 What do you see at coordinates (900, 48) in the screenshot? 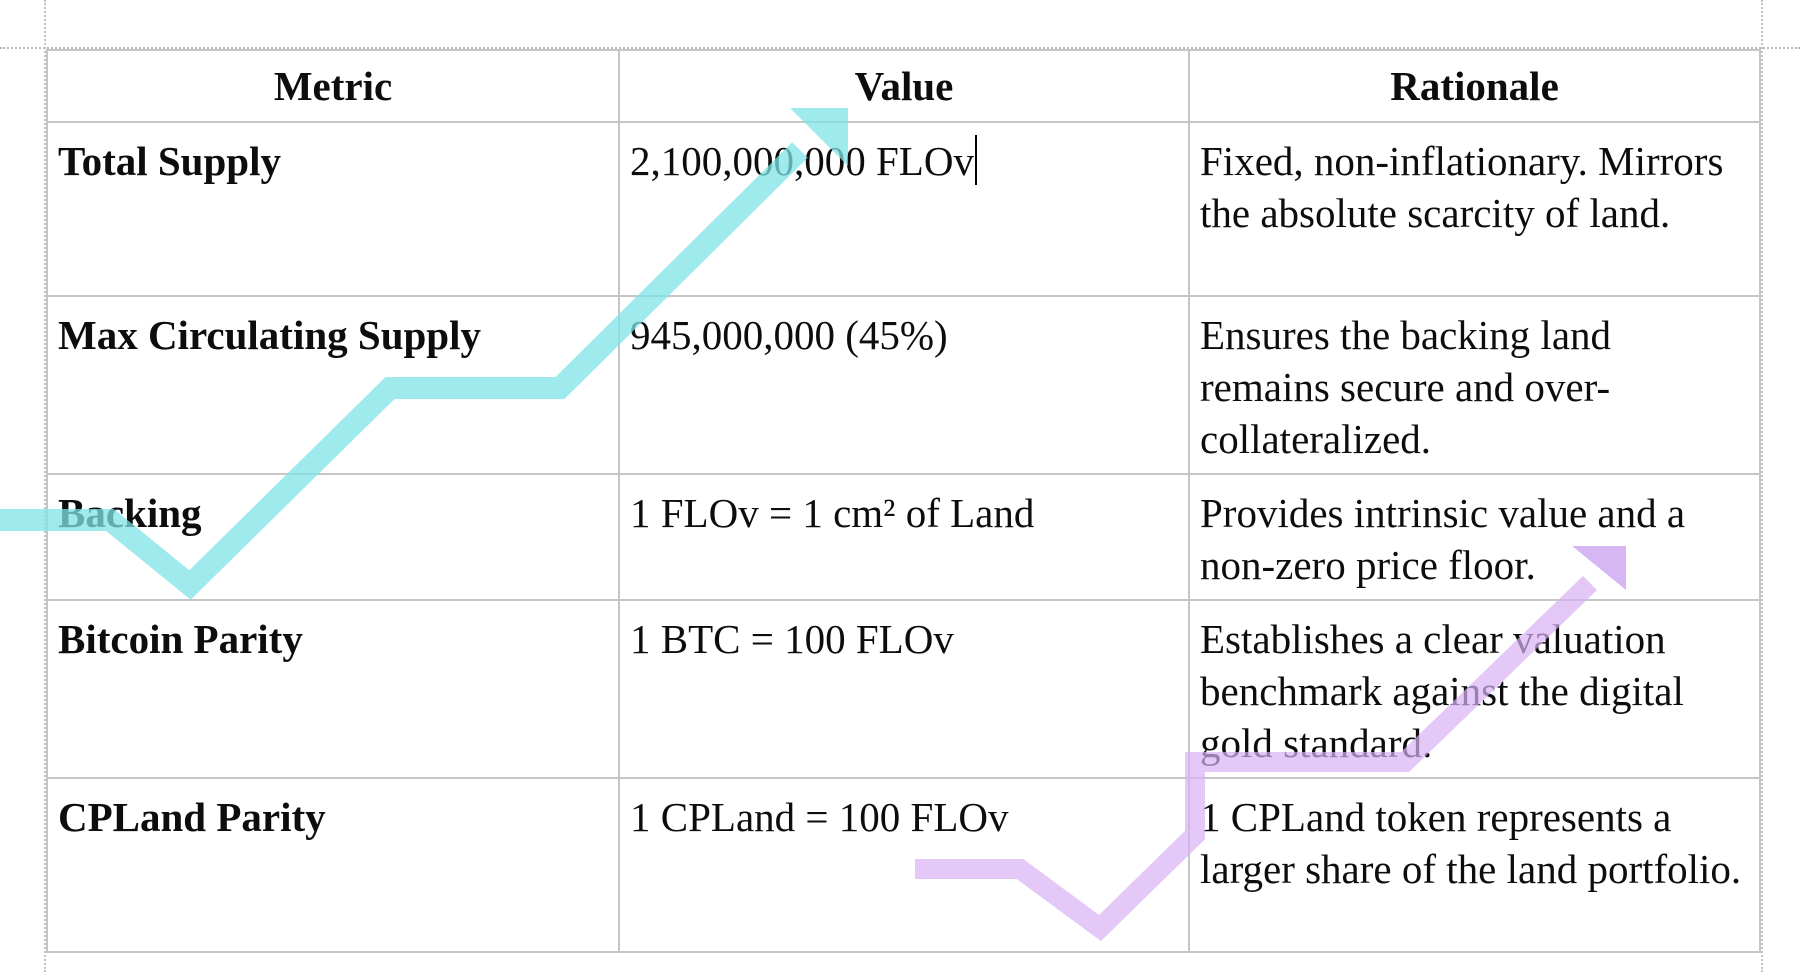
I see `margin-guide-top` at bounding box center [900, 48].